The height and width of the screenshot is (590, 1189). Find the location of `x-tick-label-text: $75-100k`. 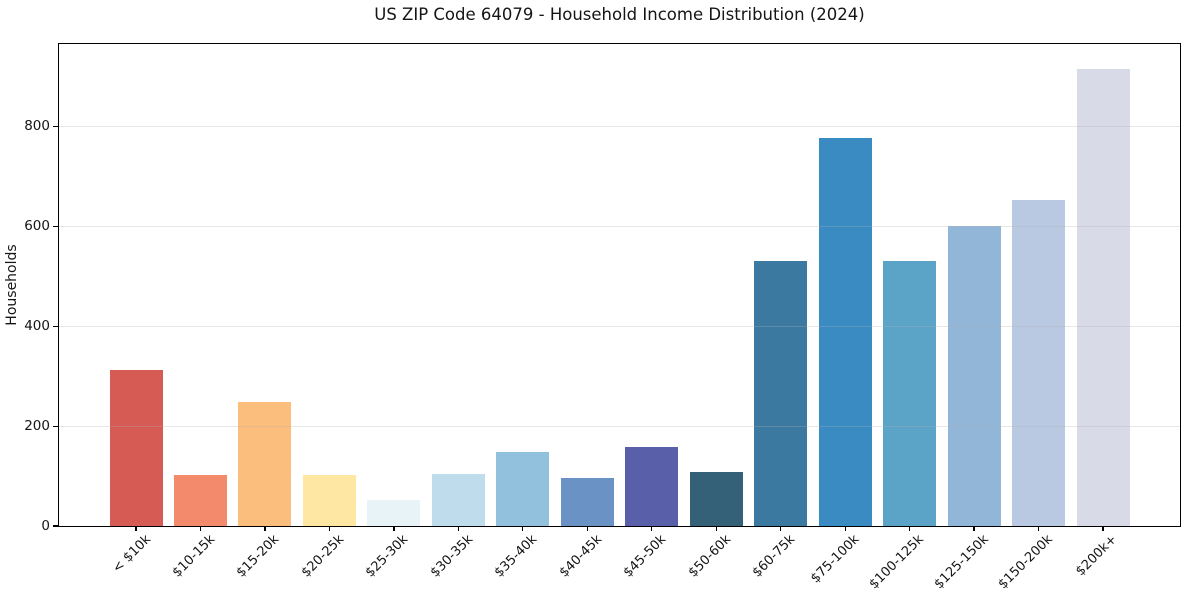

x-tick-label-text: $75-100k is located at coordinates (835, 559).